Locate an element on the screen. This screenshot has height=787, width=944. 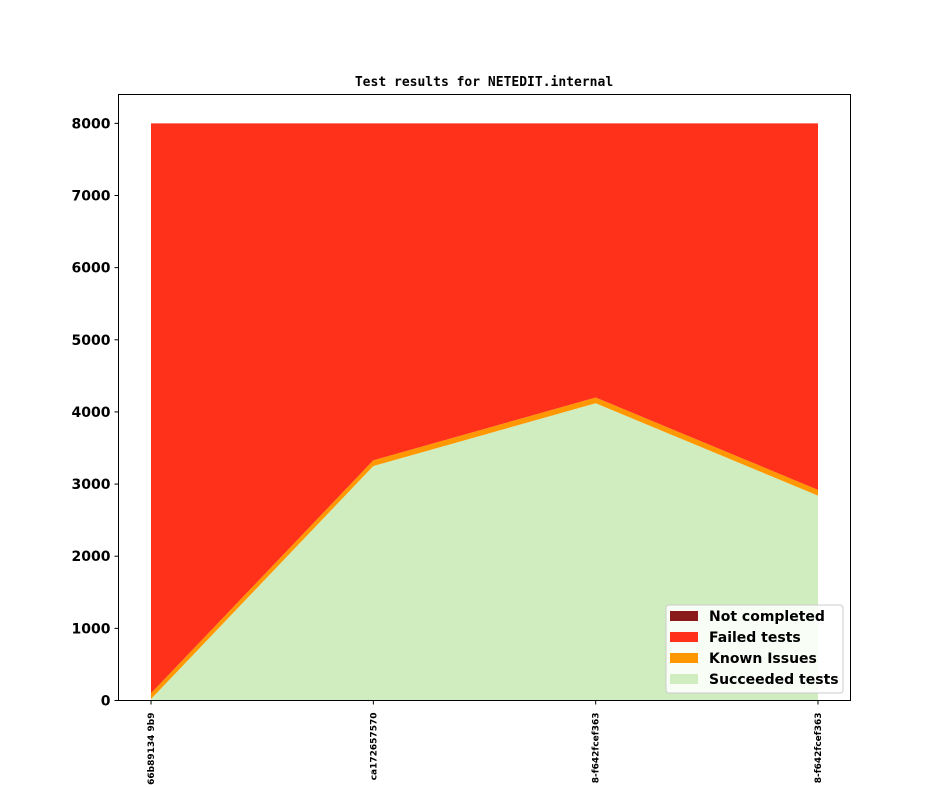
legend-swatch-not-completed is located at coordinates (684, 616).